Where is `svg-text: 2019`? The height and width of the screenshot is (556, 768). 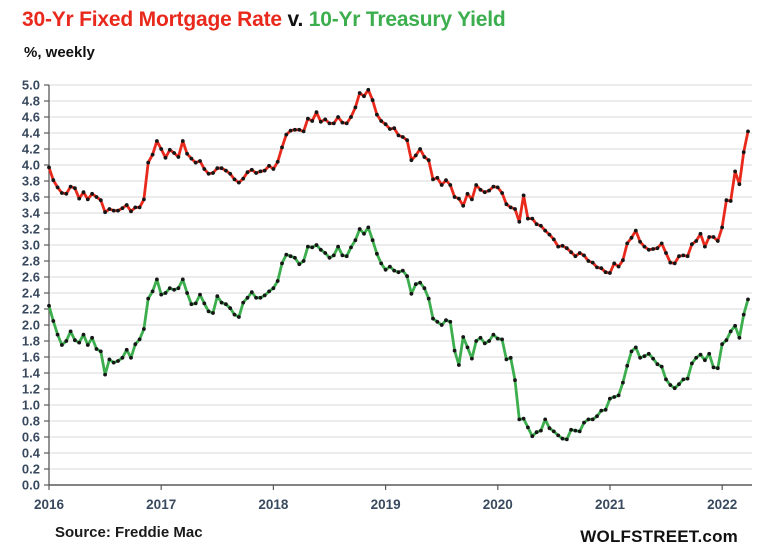 svg-text: 2019 is located at coordinates (386, 504).